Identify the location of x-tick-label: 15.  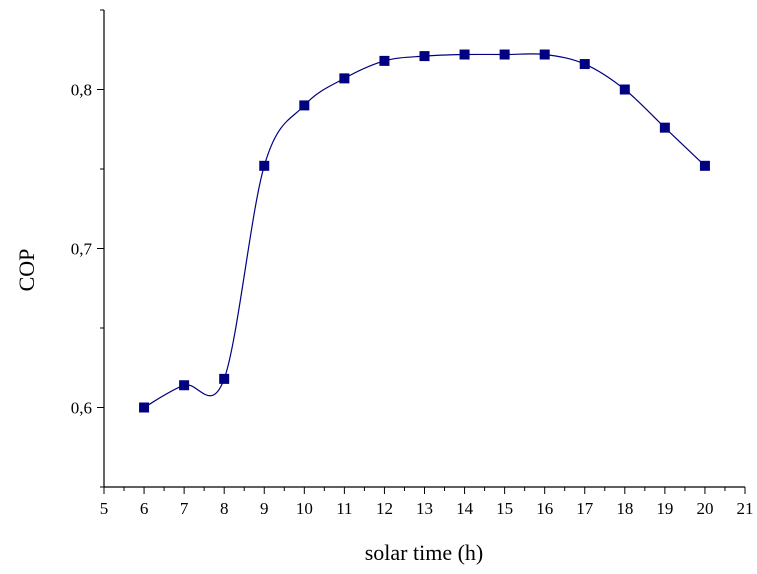
(504, 508).